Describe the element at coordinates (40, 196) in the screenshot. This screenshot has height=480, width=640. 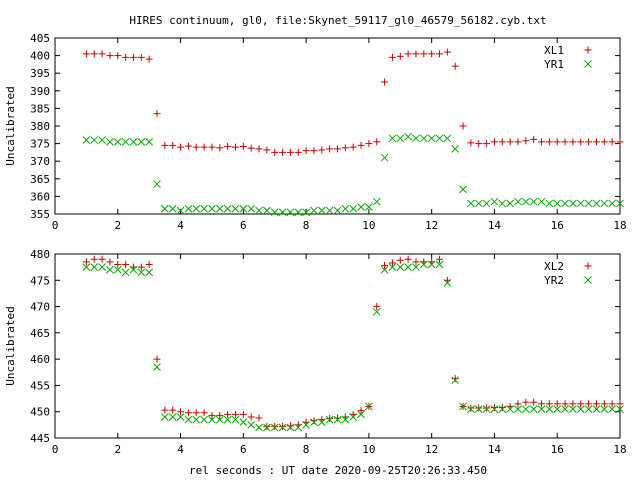
I see `y-tick-label: 360` at that location.